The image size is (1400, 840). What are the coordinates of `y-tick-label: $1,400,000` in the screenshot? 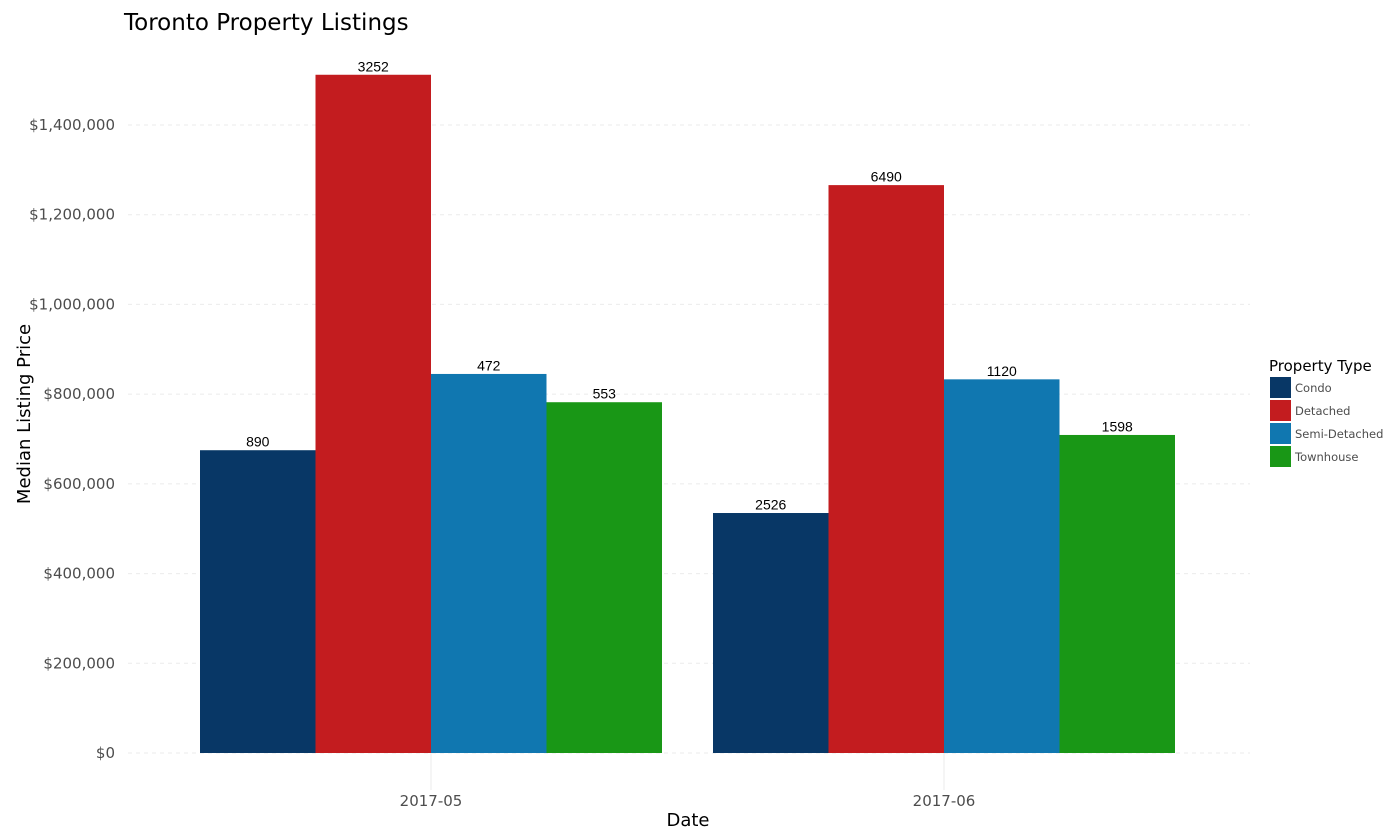 It's located at (72, 125).